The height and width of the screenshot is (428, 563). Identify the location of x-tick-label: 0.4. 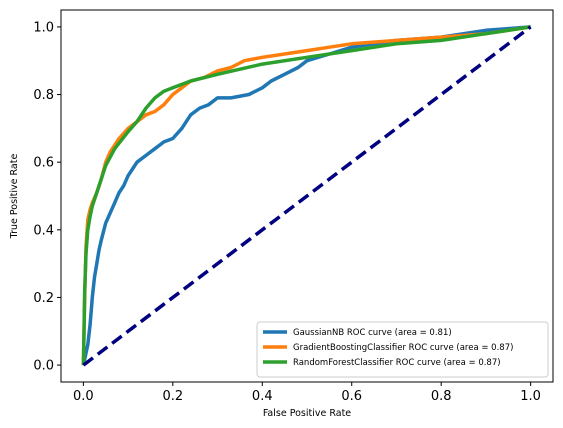
(262, 396).